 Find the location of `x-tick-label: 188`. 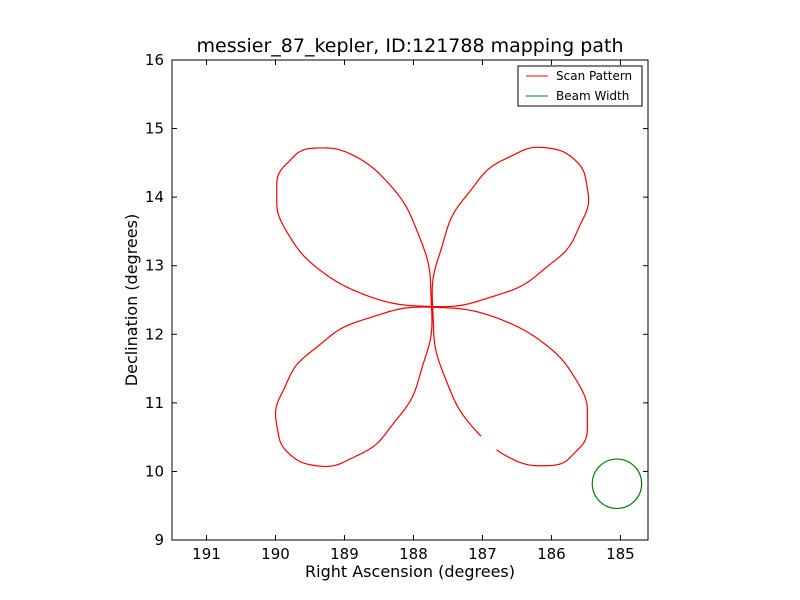

x-tick-label: 188 is located at coordinates (413, 554).